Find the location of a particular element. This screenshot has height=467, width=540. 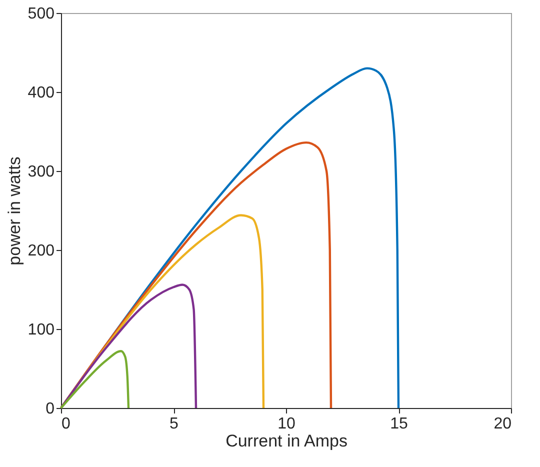

y-axis-title: power in watts is located at coordinates (14, 211).